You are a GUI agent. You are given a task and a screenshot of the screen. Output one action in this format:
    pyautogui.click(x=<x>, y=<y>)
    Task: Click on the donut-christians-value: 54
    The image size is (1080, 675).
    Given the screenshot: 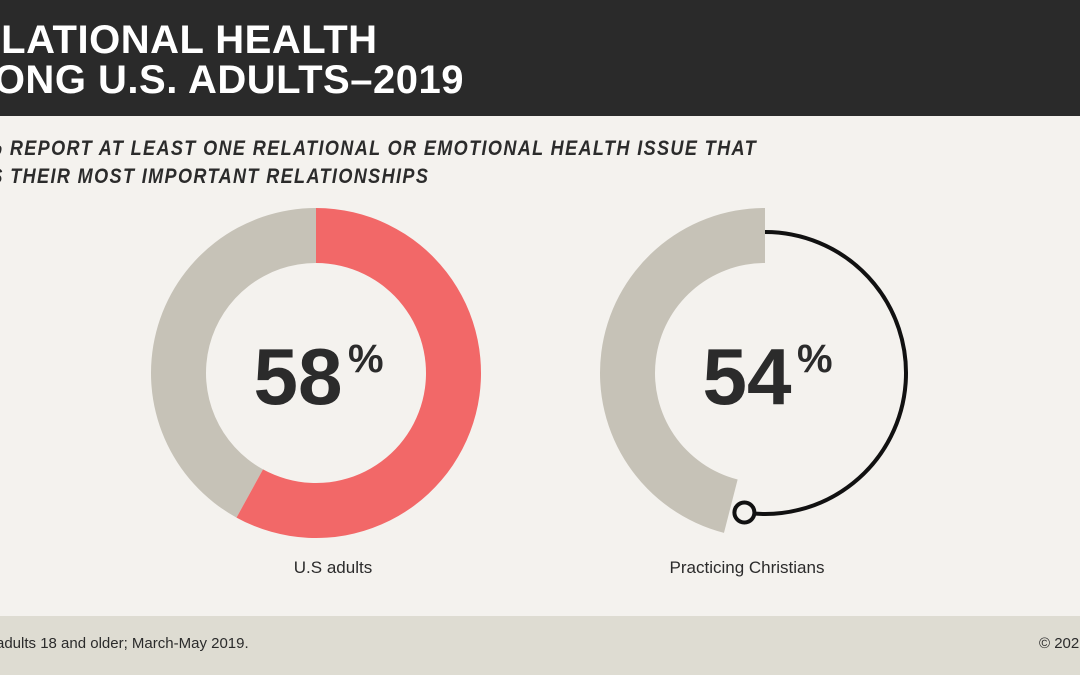 What is the action you would take?
    pyautogui.click(x=747, y=376)
    